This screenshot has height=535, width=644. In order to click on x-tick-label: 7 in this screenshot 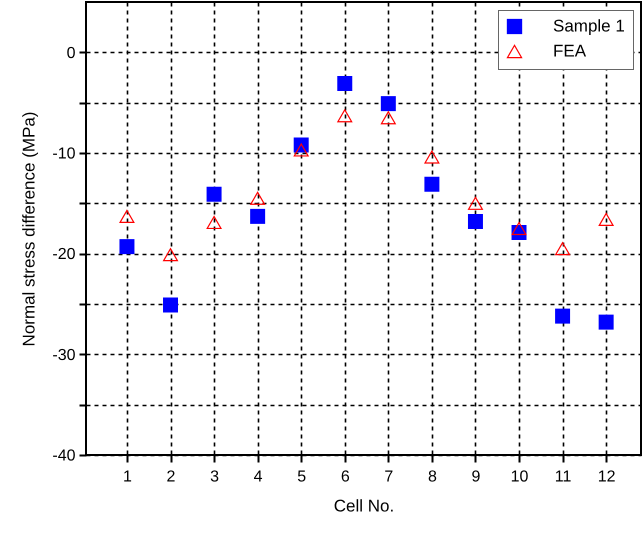, I will do `click(389, 477)`.